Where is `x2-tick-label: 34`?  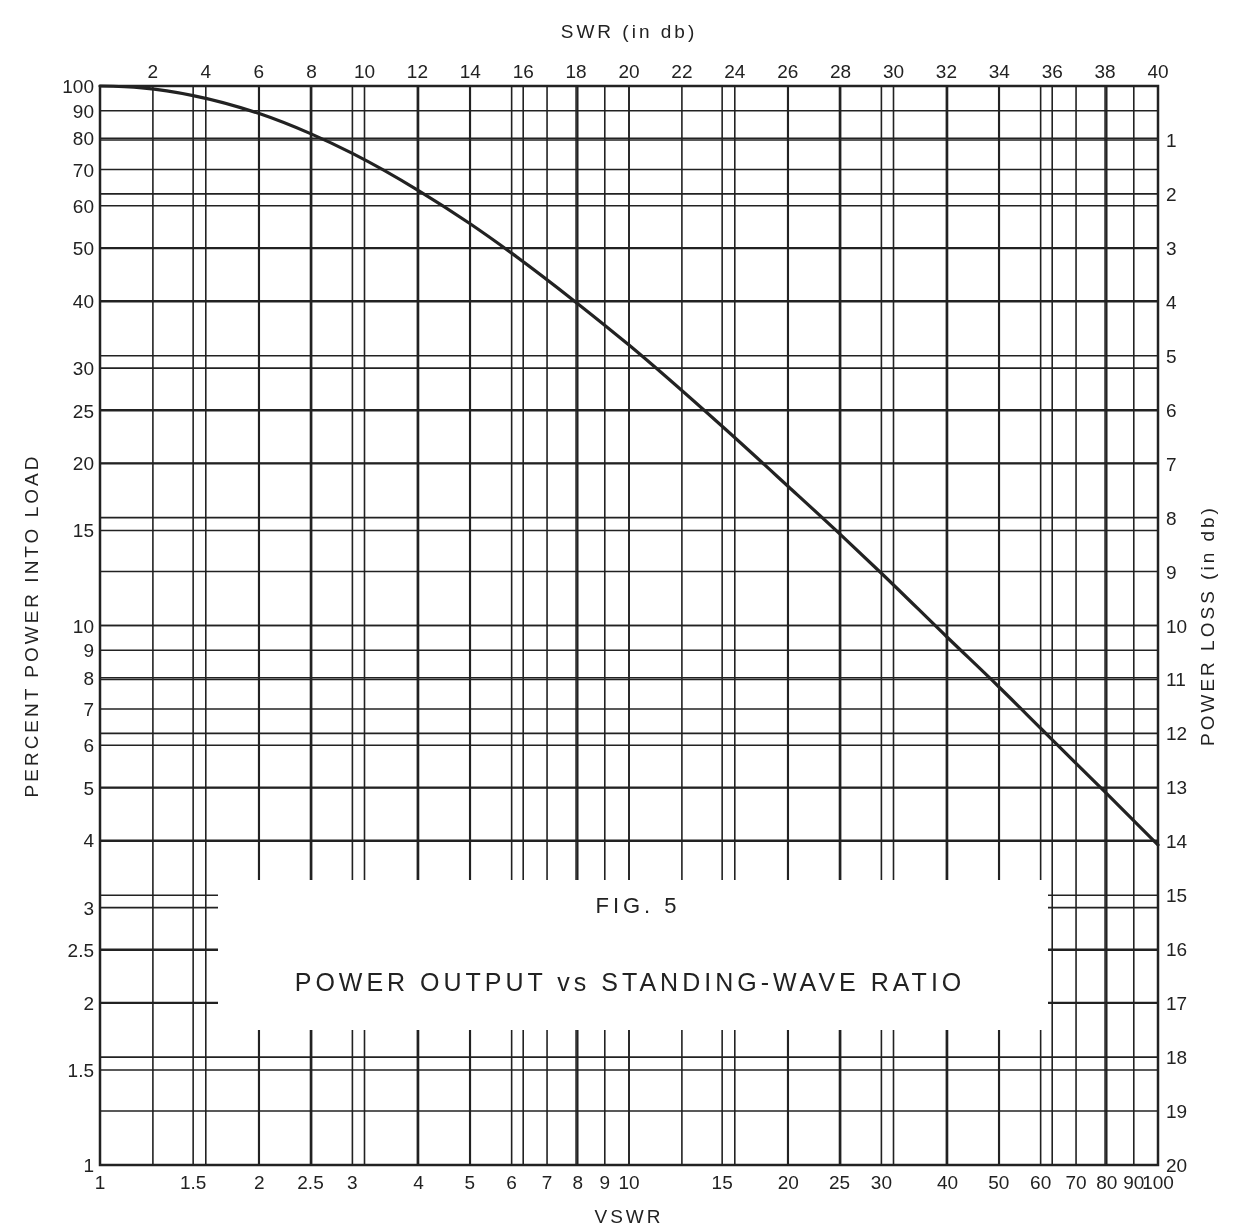 x2-tick-label: 34 is located at coordinates (999, 71).